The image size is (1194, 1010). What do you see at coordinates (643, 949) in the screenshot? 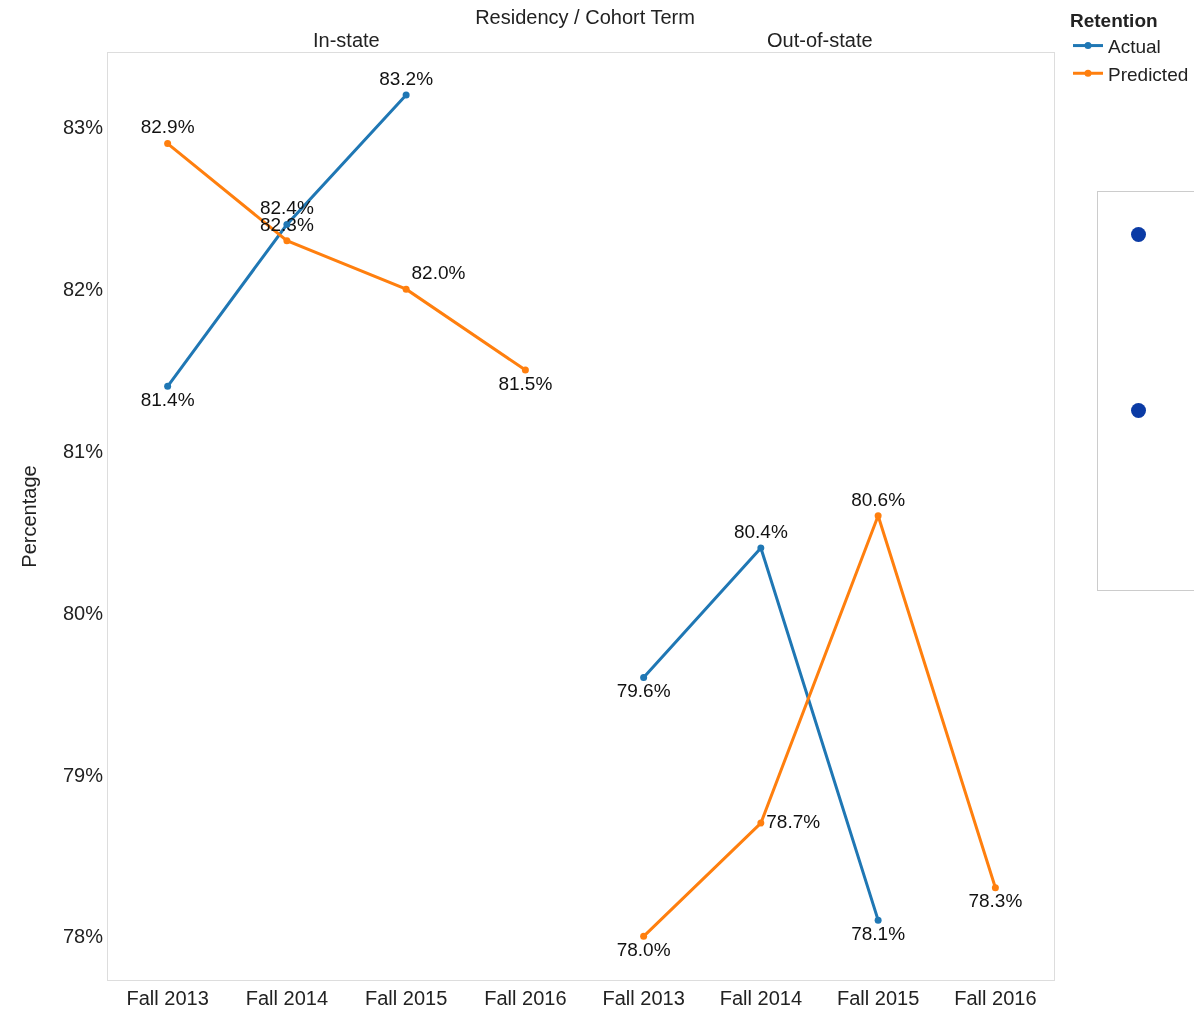
I see `data-label: 78.0%` at bounding box center [643, 949].